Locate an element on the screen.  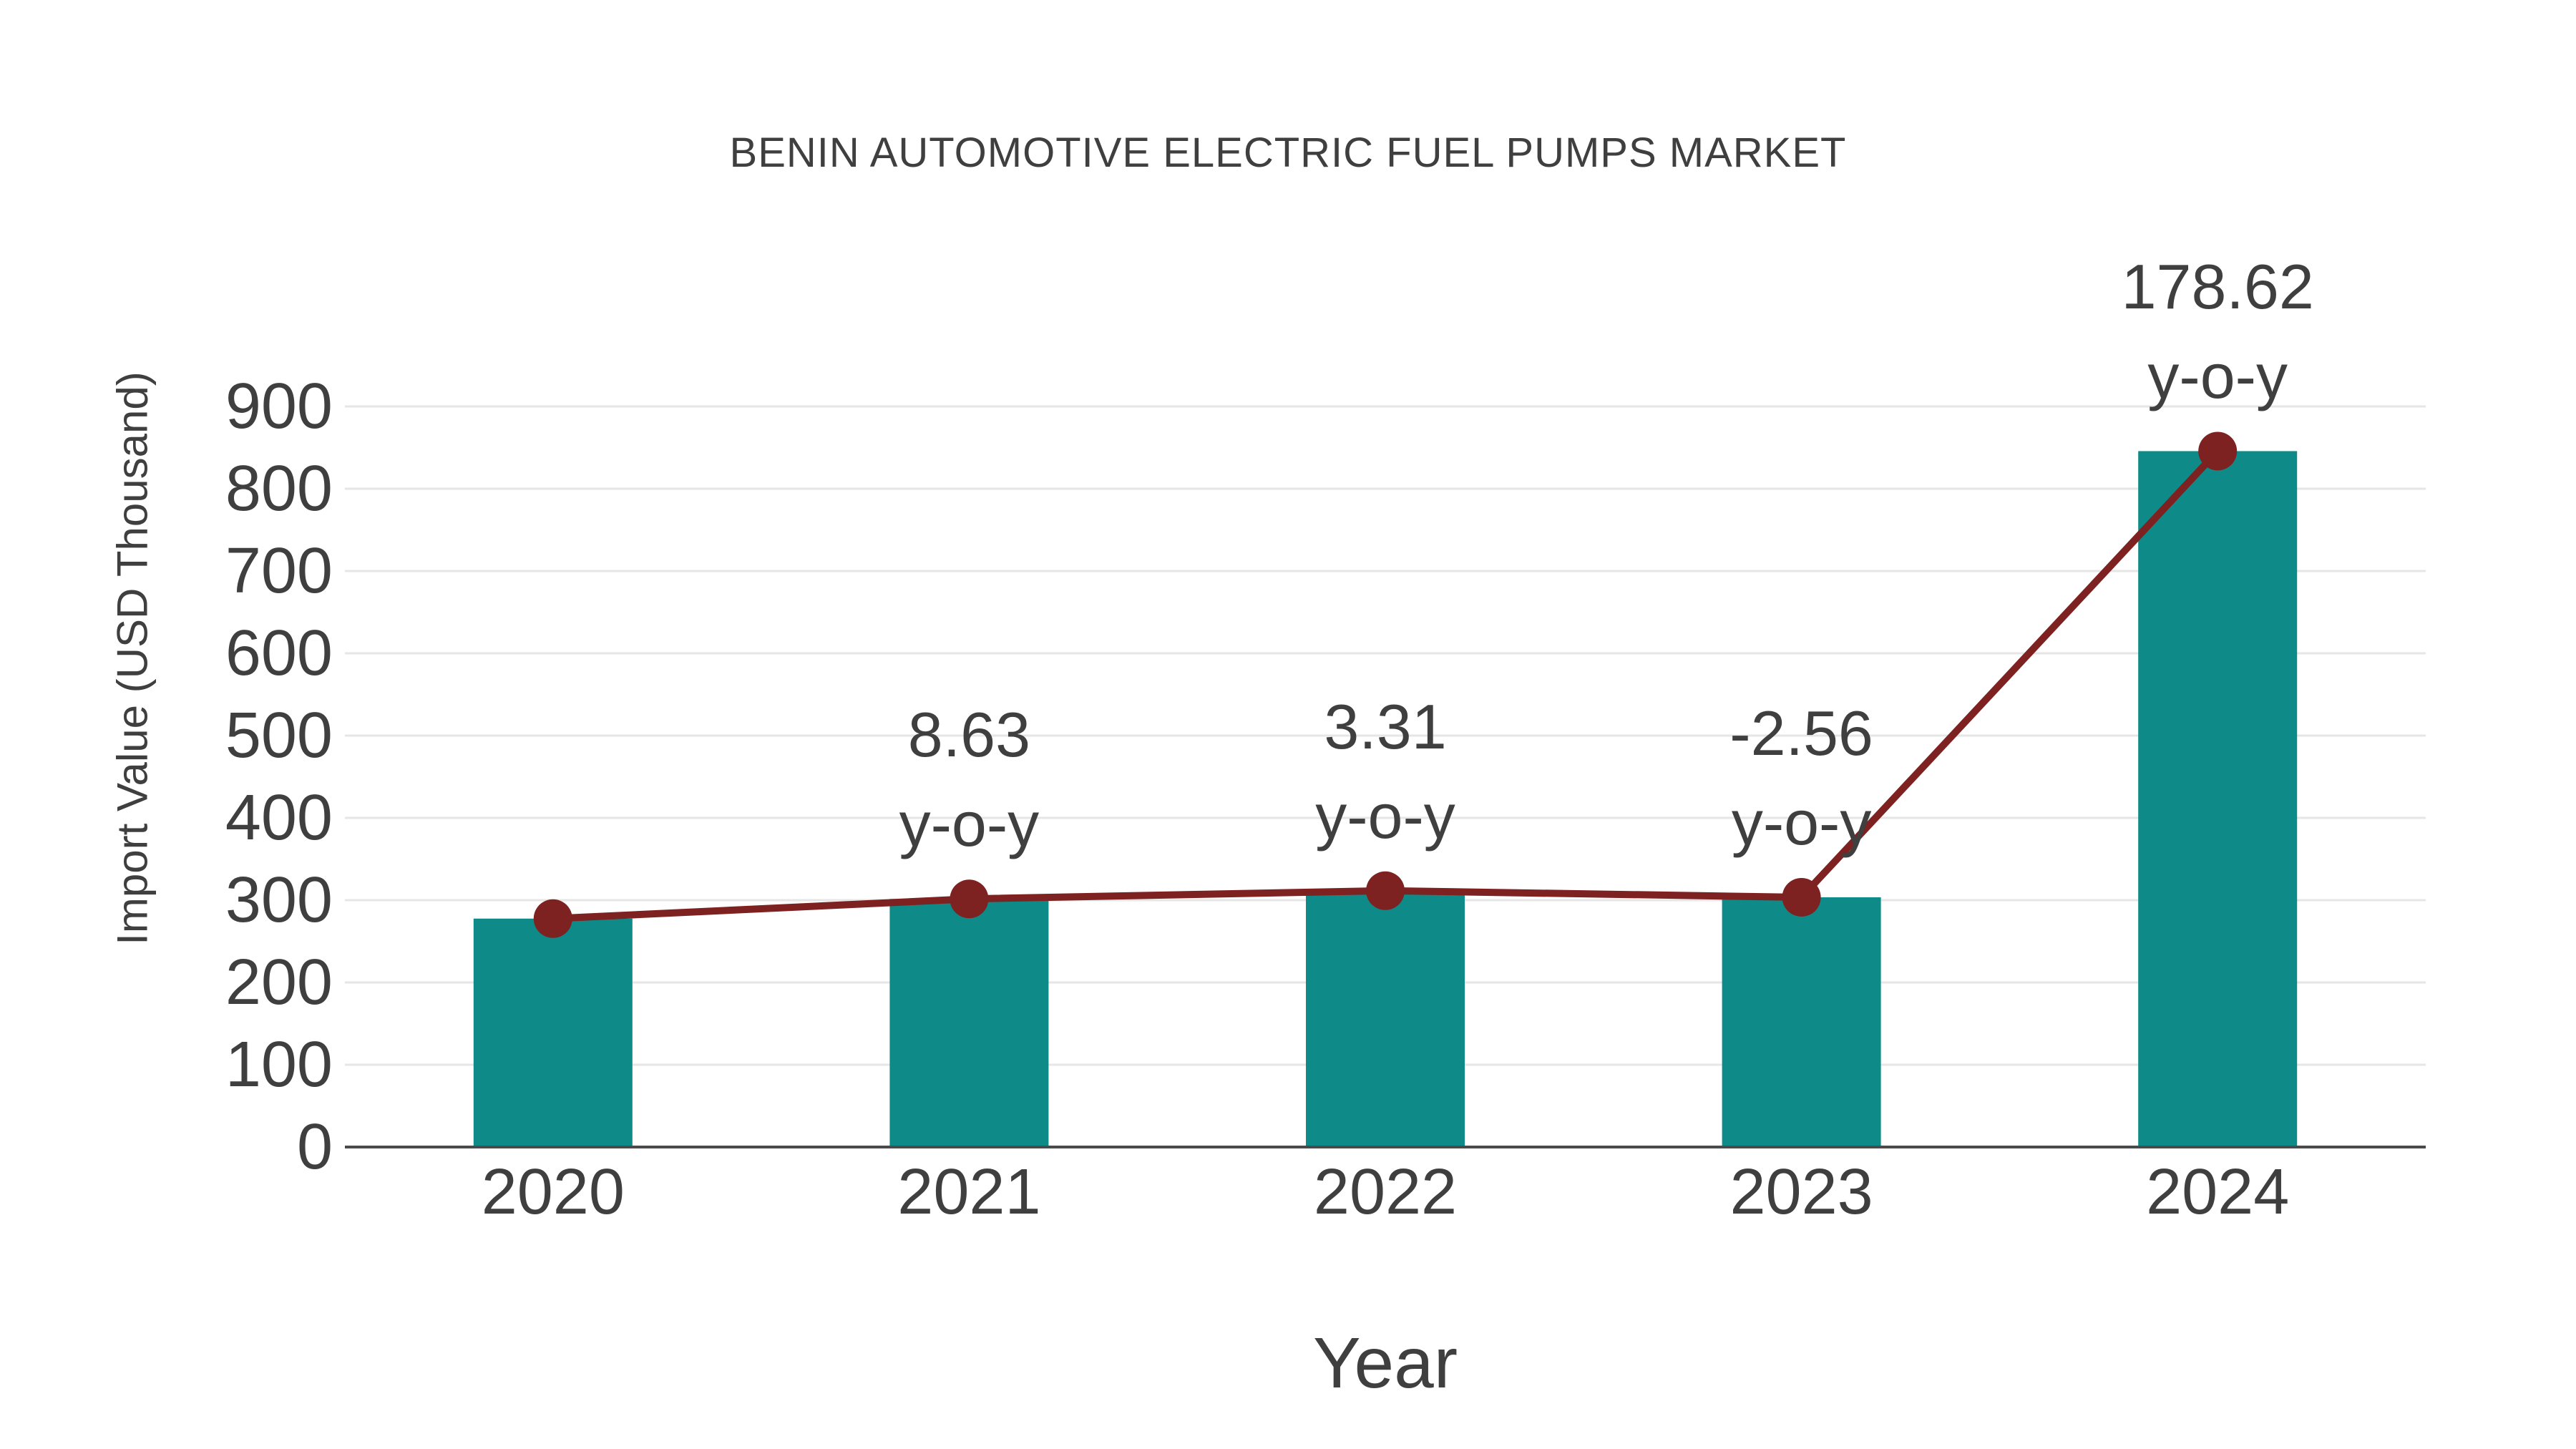
y-tick-label: 300 is located at coordinates (279, 900).